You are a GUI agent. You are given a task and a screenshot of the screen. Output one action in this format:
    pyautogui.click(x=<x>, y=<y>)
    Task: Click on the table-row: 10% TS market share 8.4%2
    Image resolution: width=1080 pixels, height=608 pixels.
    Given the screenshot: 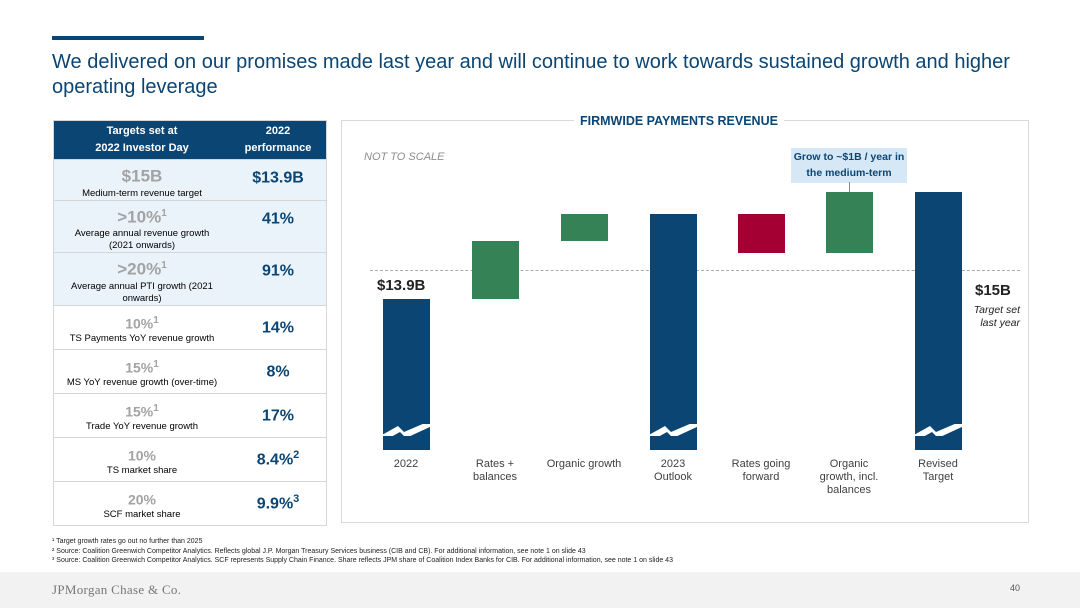 What is the action you would take?
    pyautogui.click(x=190, y=459)
    